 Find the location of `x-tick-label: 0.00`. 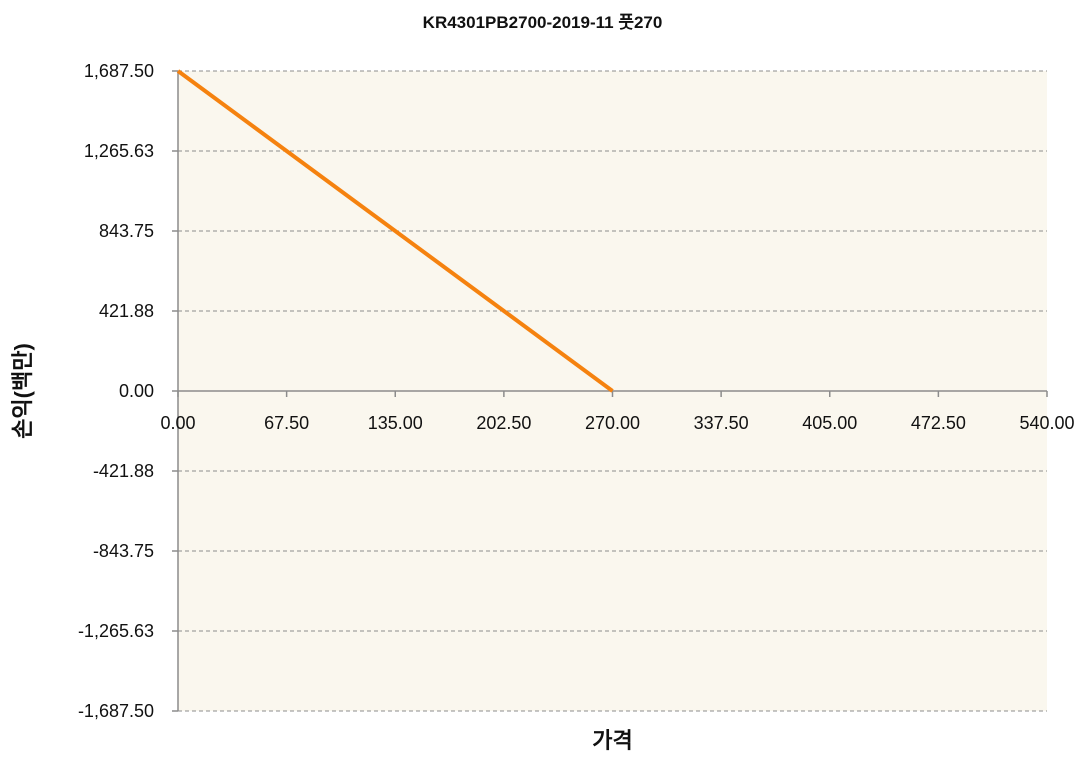

x-tick-label: 0.00 is located at coordinates (177, 423).